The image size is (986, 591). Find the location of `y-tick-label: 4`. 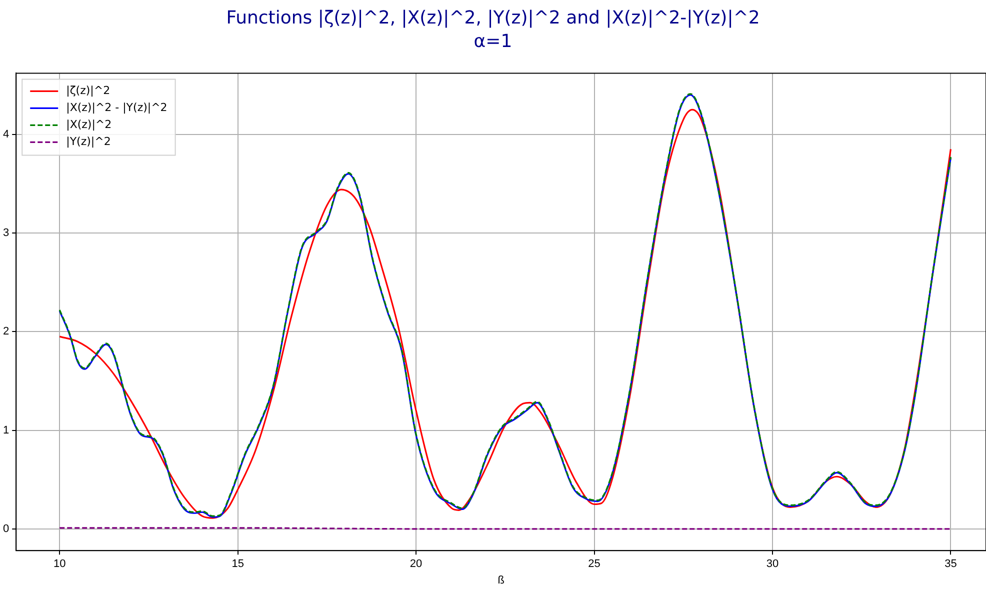

y-tick-label: 4 is located at coordinates (6, 134).